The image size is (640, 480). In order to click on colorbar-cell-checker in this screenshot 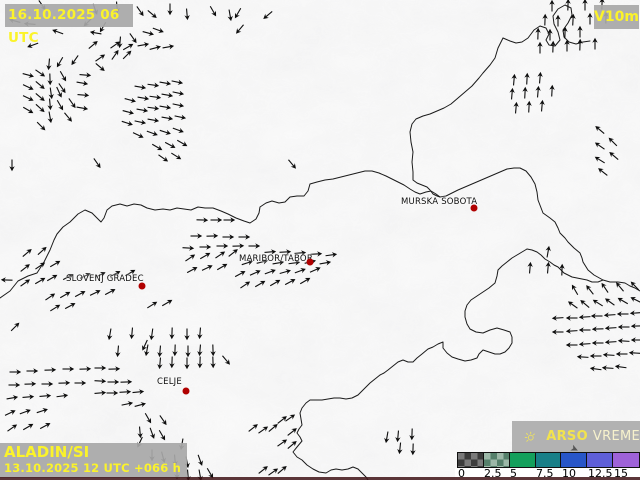, I will do `click(496, 460)`.